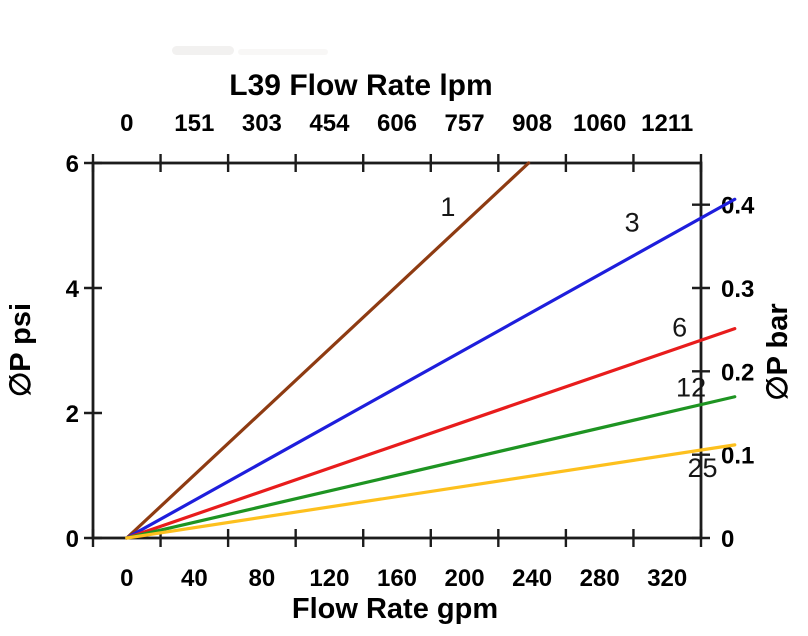 Image resolution: width=808 pixels, height=636 pixels. I want to click on top-axis-tick-label: 606, so click(397, 123).